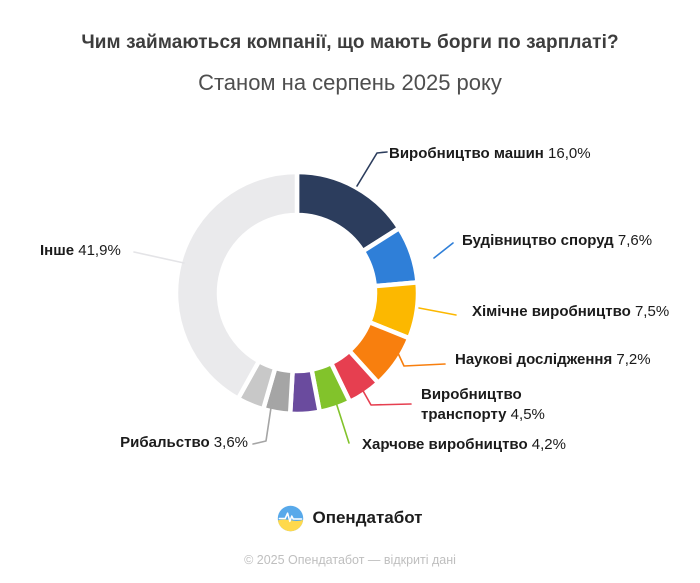 The height and width of the screenshot is (583, 700). What do you see at coordinates (350, 560) in the screenshot?
I see `copyright-footer: © 2025 Опендатабот — відкриті дані` at bounding box center [350, 560].